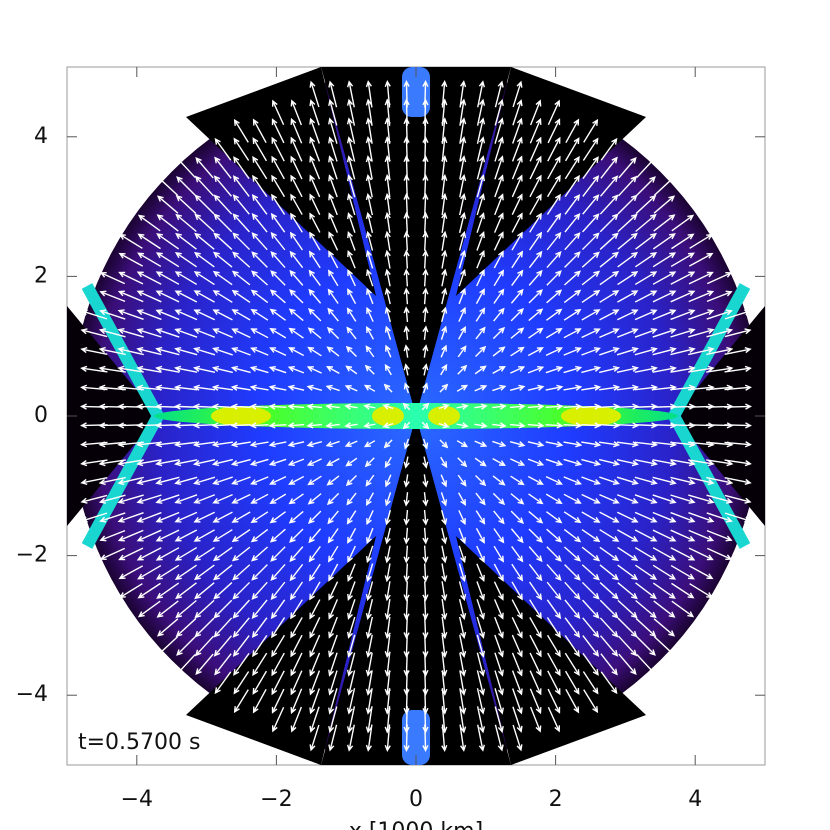 This screenshot has height=830, width=830. What do you see at coordinates (41, 275) in the screenshot?
I see `y-tick-label: 2` at bounding box center [41, 275].